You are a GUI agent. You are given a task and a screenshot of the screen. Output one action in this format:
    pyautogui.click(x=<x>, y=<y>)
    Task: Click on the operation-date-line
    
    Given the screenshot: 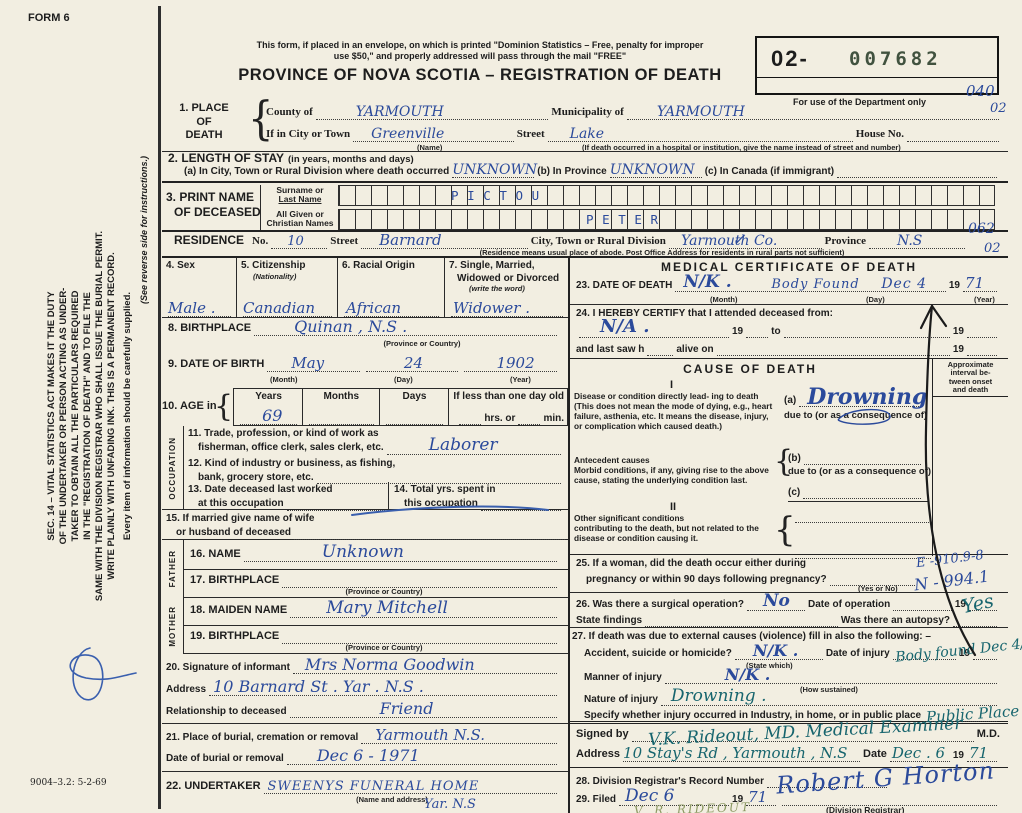 What is the action you would take?
    pyautogui.click(x=922, y=604)
    